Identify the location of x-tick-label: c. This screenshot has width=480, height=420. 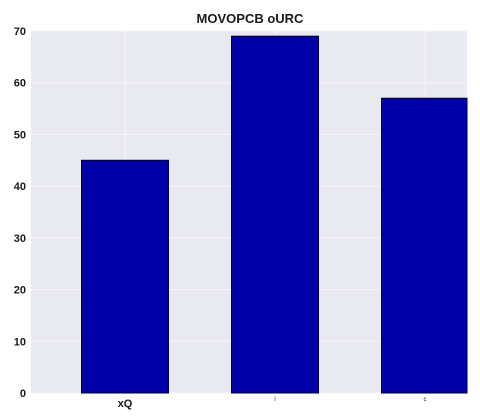
(425, 400).